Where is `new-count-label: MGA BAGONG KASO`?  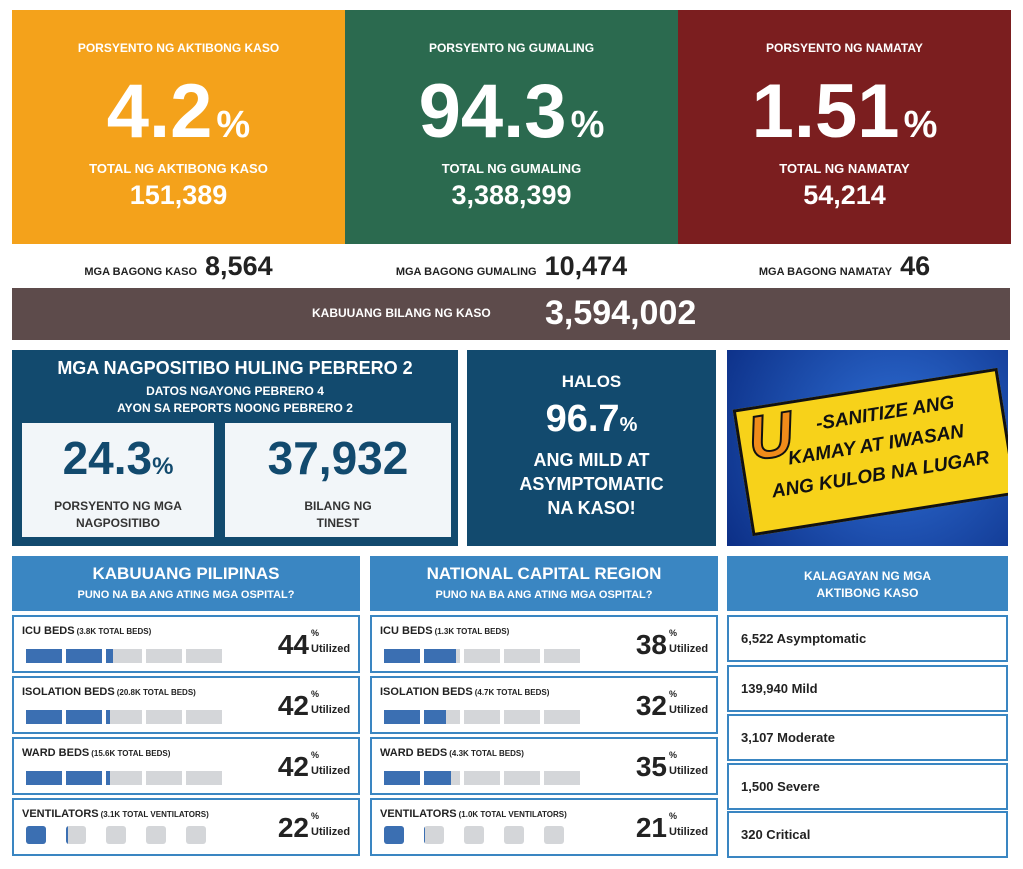 new-count-label: MGA BAGONG KASO is located at coordinates (141, 272).